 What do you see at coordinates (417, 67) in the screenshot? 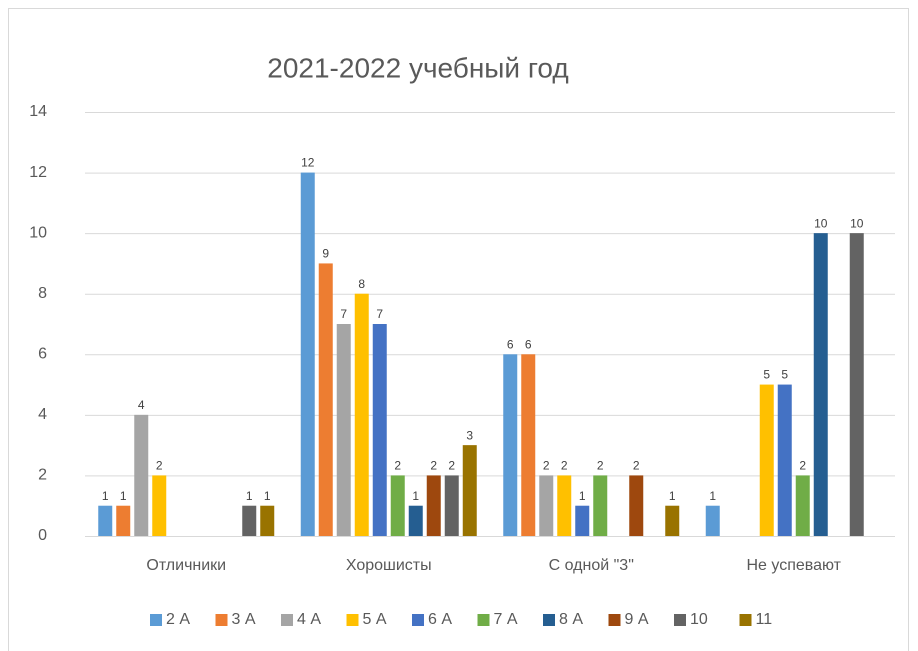
I see `chart-title: 2021-2022 учебный год` at bounding box center [417, 67].